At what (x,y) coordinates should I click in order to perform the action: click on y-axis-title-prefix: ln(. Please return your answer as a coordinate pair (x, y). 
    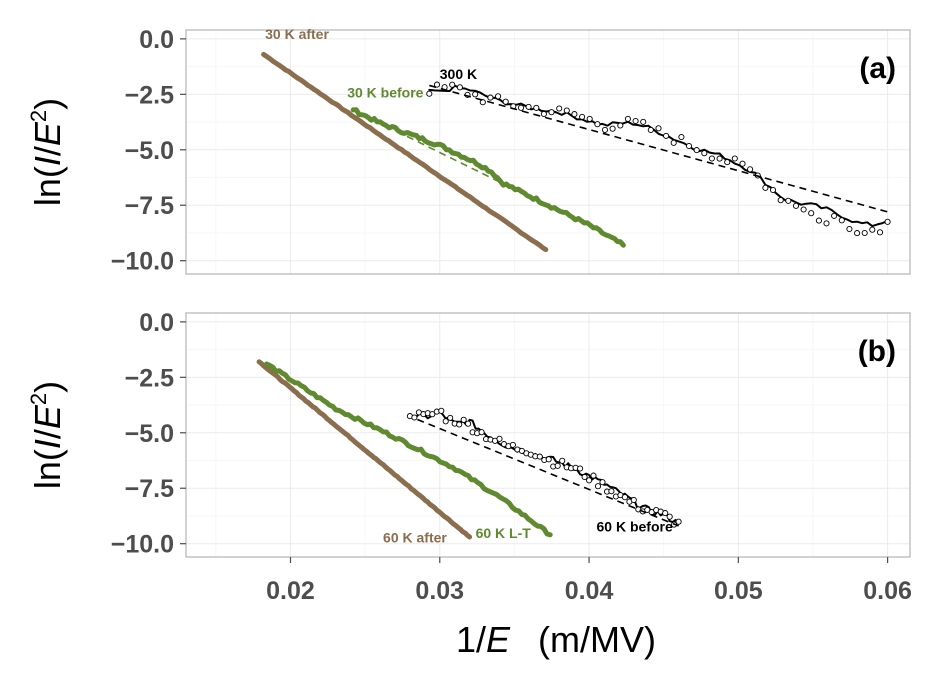
    Looking at the image, I should click on (47, 186).